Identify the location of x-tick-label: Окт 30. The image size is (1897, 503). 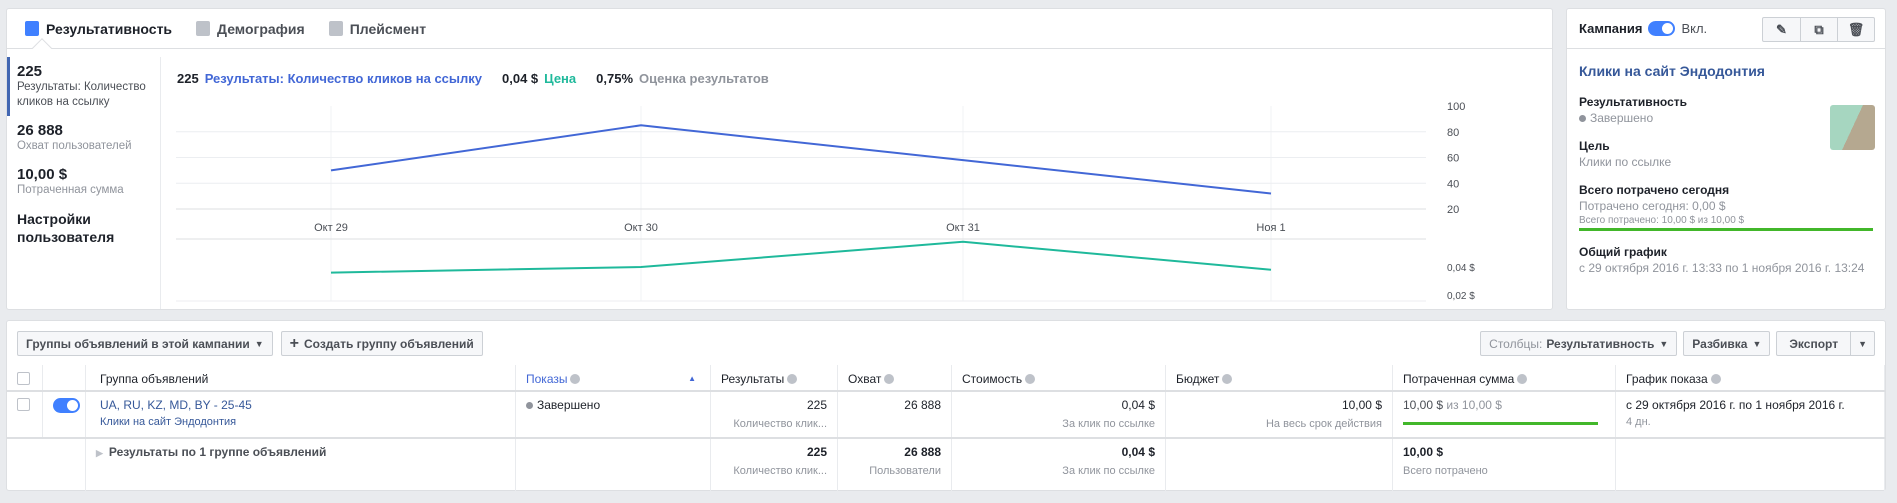
(641, 228).